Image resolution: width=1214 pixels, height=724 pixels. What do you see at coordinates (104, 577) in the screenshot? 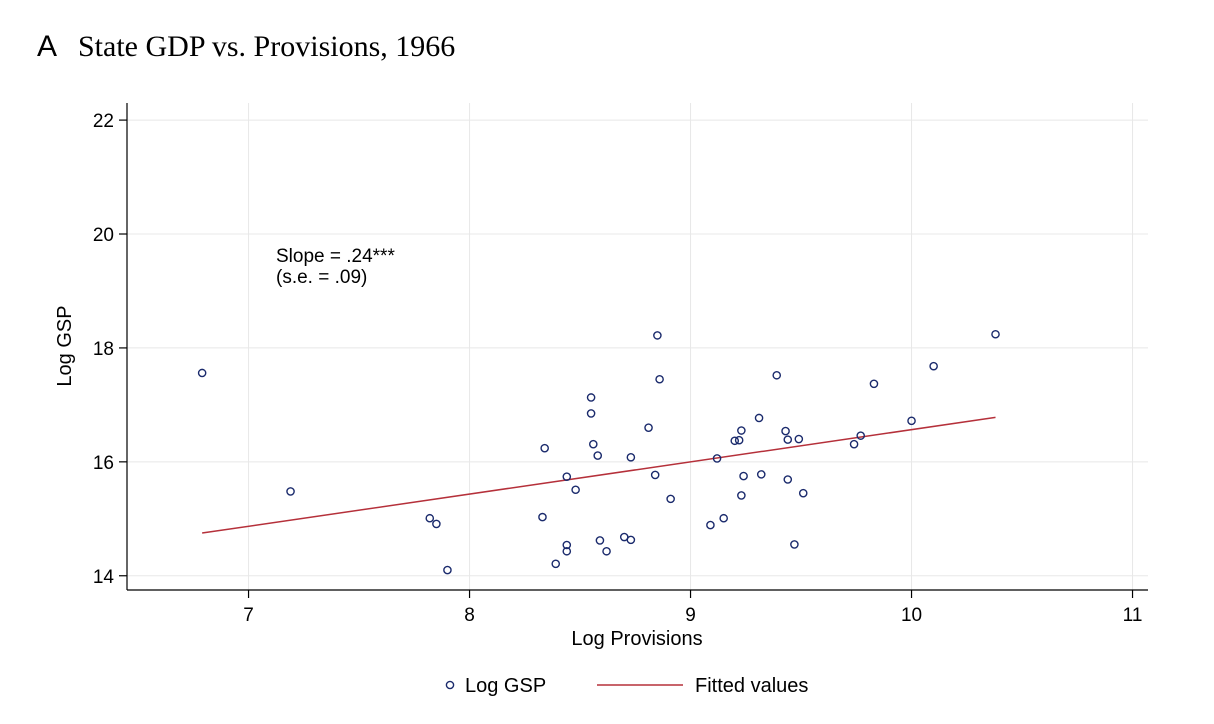
I see `y-tick-label: 14` at bounding box center [104, 577].